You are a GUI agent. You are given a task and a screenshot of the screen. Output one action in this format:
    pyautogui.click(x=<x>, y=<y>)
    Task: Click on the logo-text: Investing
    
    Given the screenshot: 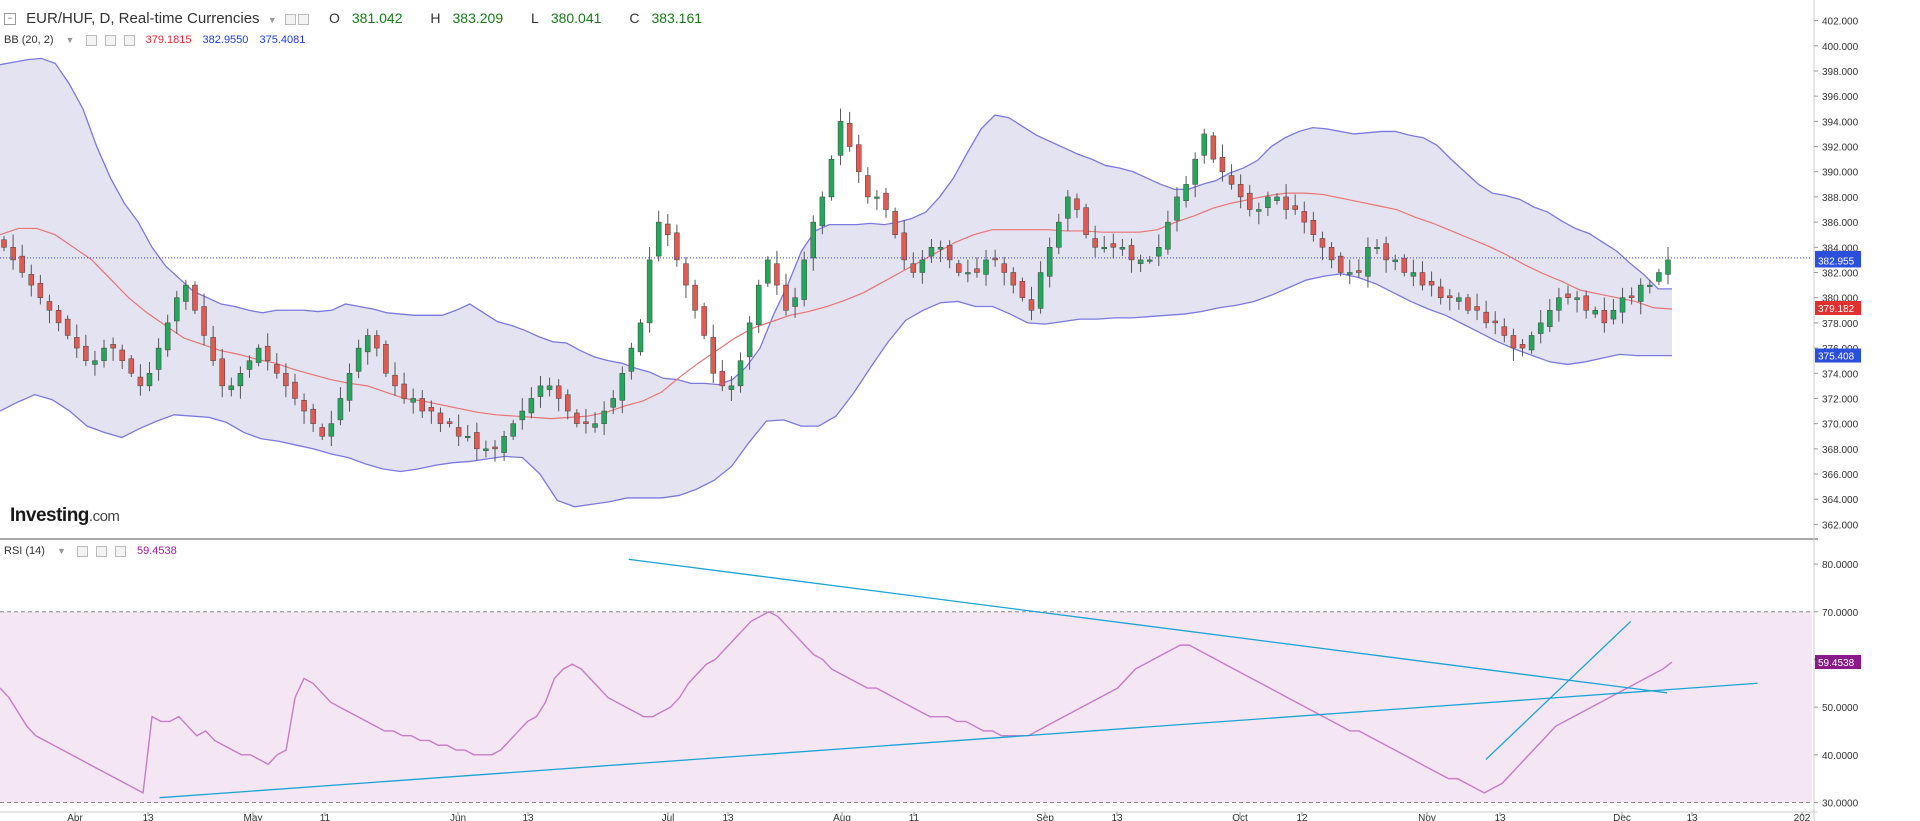 What is the action you would take?
    pyautogui.click(x=49, y=515)
    